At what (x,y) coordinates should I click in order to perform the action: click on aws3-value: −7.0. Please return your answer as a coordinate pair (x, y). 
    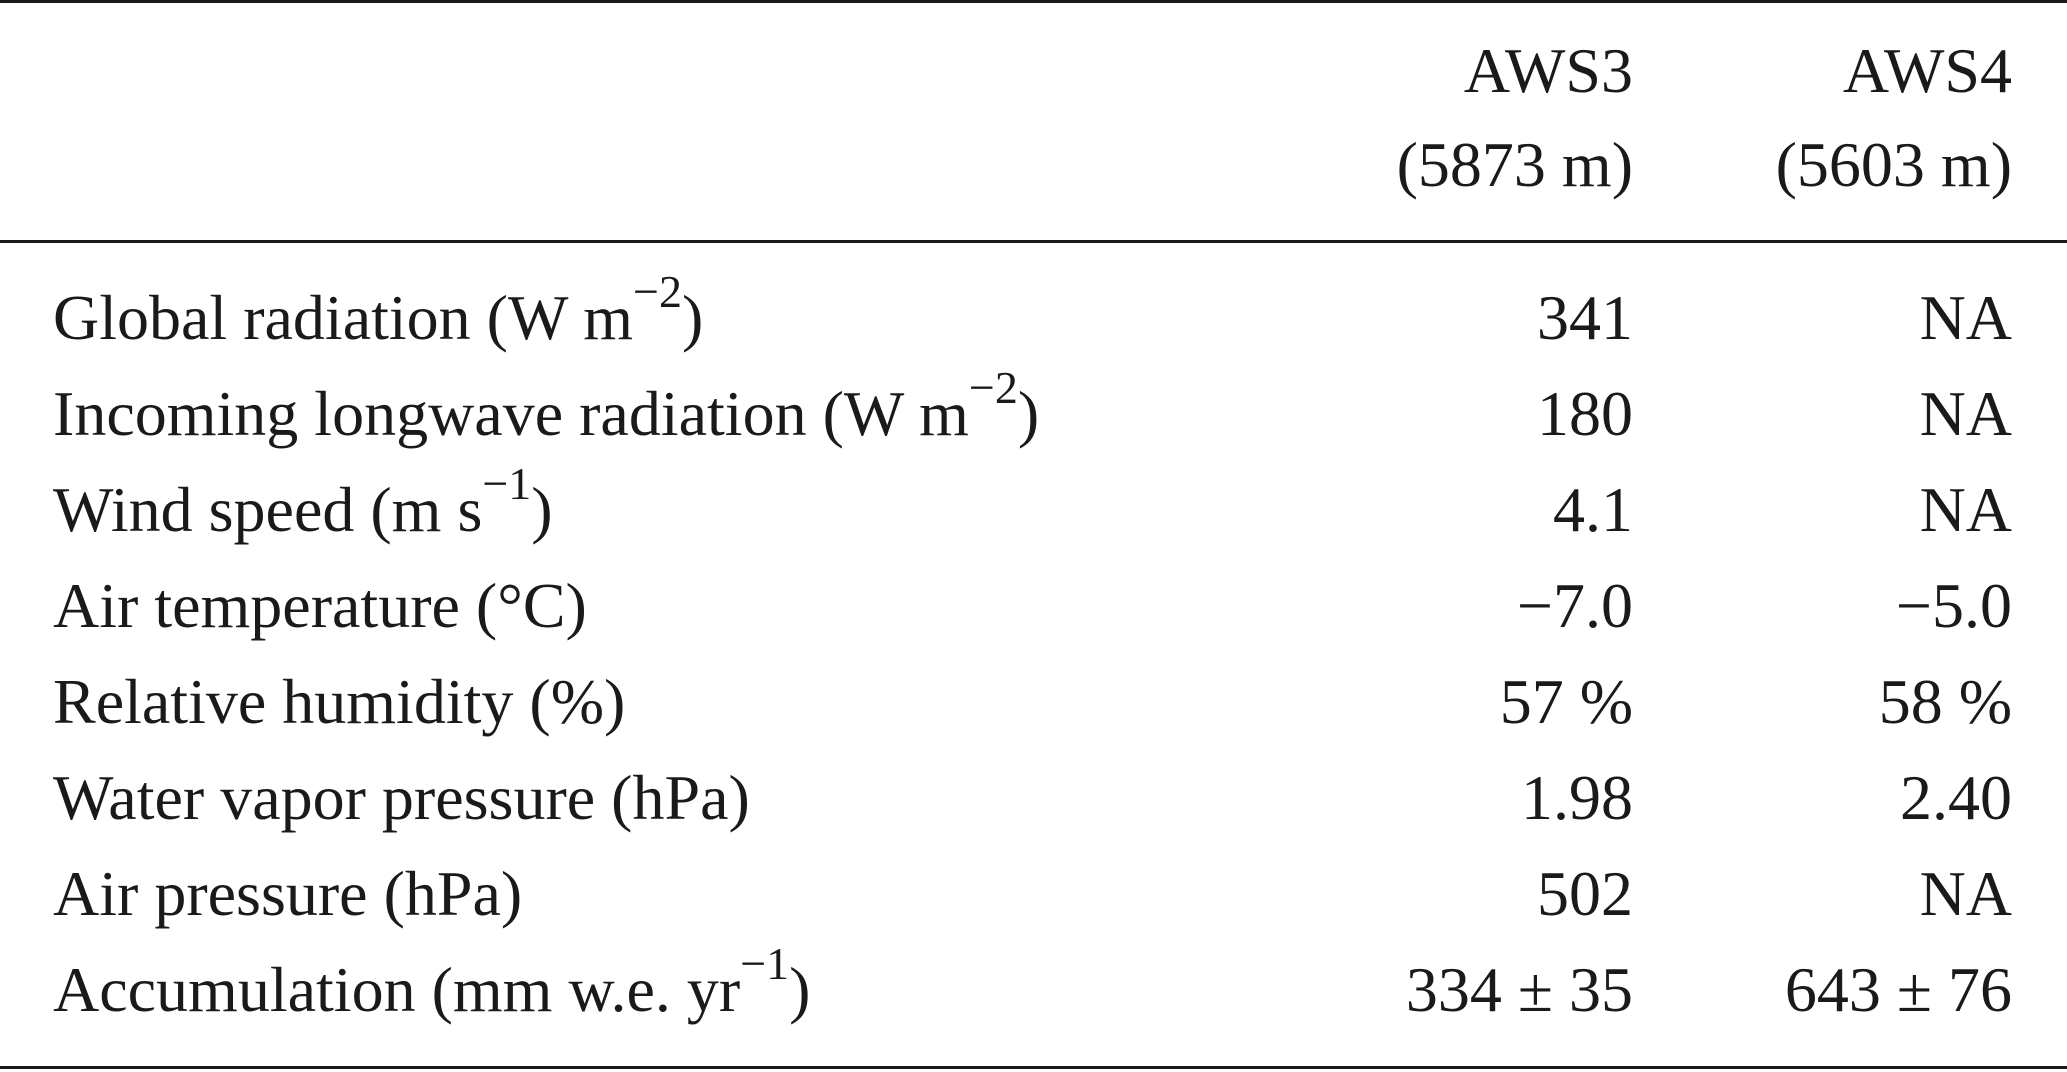
    Looking at the image, I should click on (1574, 605).